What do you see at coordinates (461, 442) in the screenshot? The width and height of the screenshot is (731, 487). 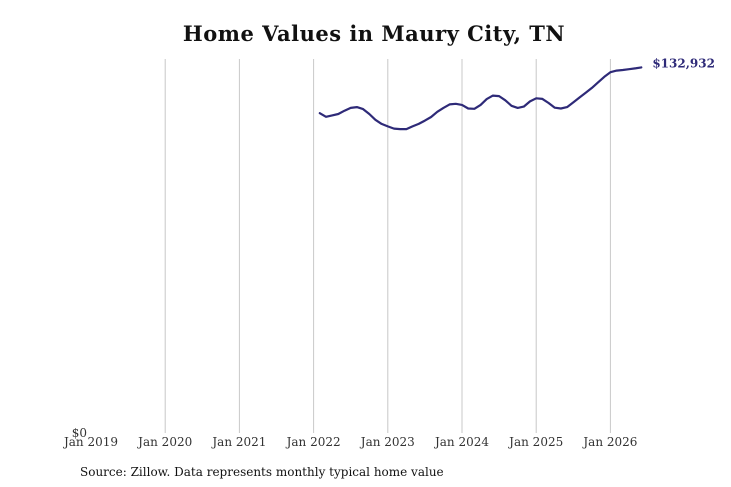 I see `x-tick-label: Jan 2024` at bounding box center [461, 442].